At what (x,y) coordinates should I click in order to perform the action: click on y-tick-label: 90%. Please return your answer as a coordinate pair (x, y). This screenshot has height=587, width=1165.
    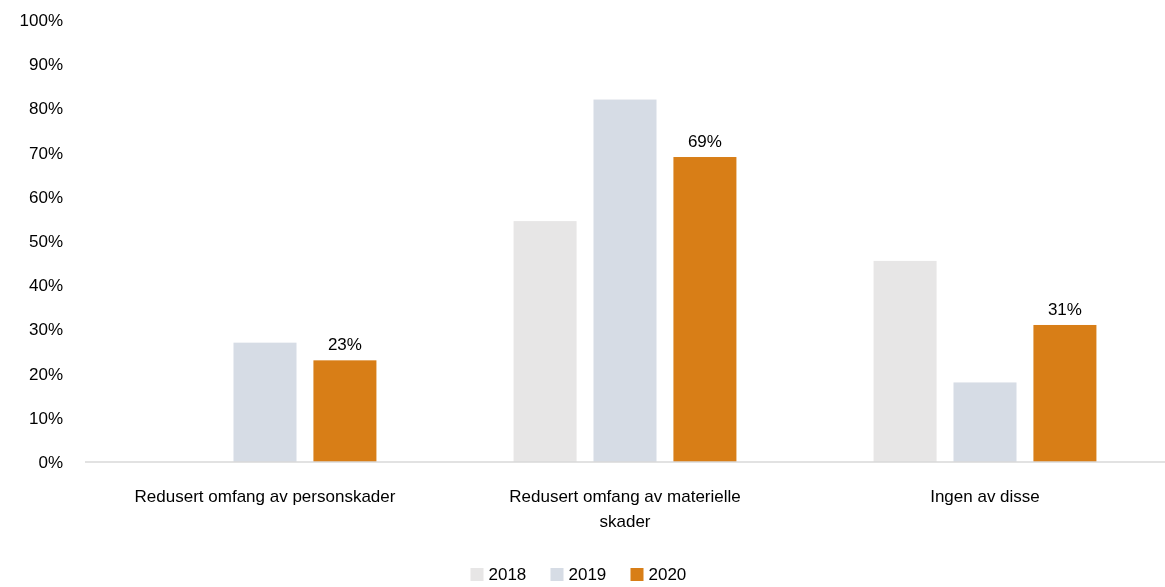
    Looking at the image, I should click on (45, 65).